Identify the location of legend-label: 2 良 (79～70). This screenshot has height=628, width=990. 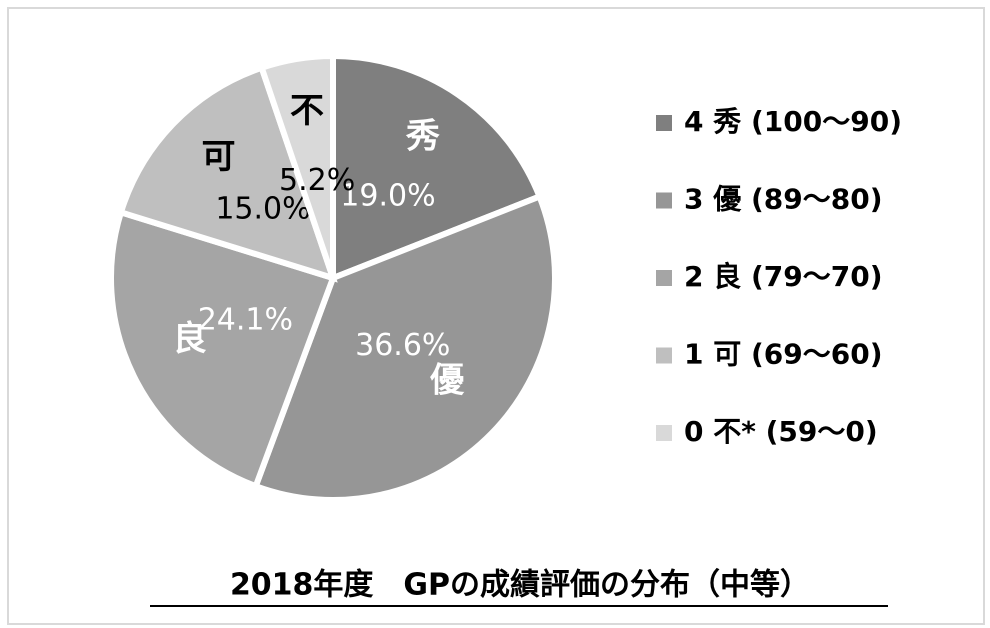
(783, 276).